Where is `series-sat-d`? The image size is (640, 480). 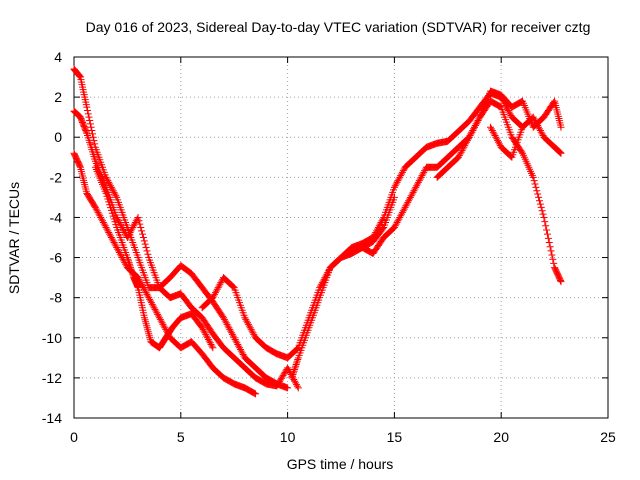 series-sat-d is located at coordinates (154, 257).